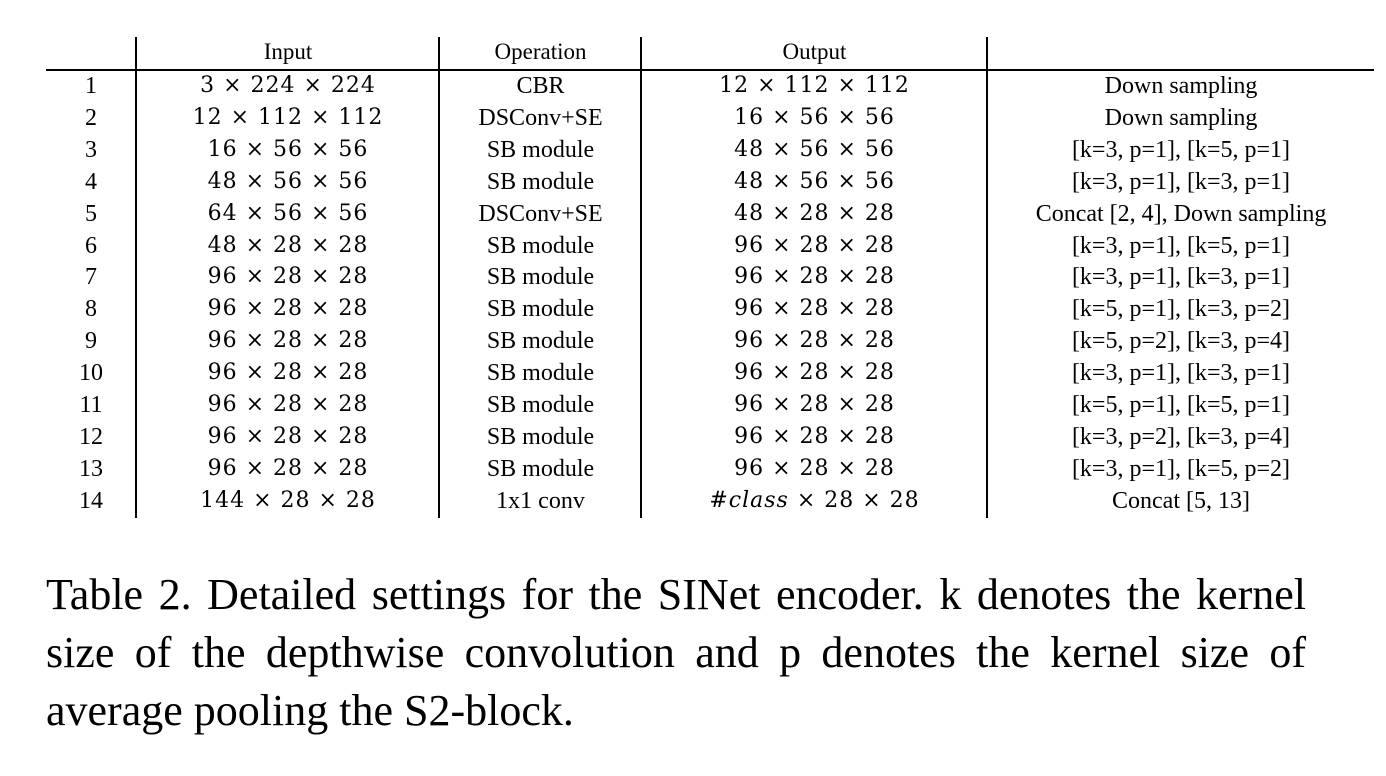 The height and width of the screenshot is (776, 1386). What do you see at coordinates (91, 52) in the screenshot?
I see `header-index` at bounding box center [91, 52].